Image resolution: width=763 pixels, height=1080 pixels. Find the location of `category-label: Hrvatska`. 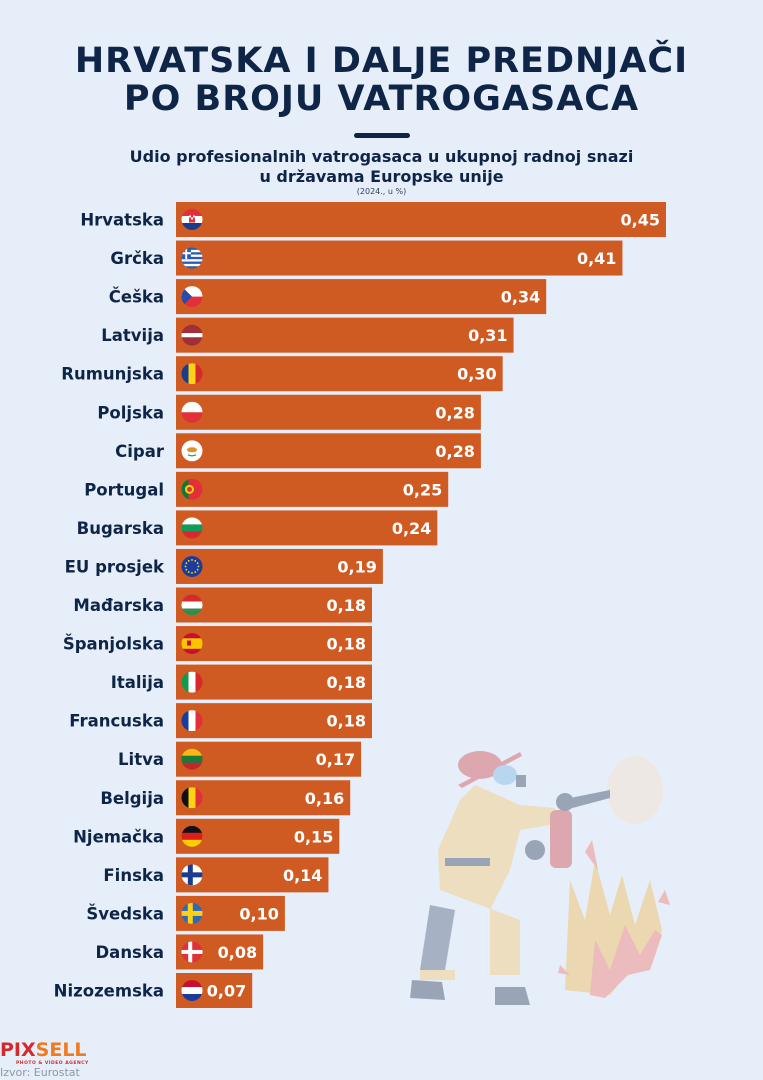

category-label: Hrvatska is located at coordinates (122, 220).